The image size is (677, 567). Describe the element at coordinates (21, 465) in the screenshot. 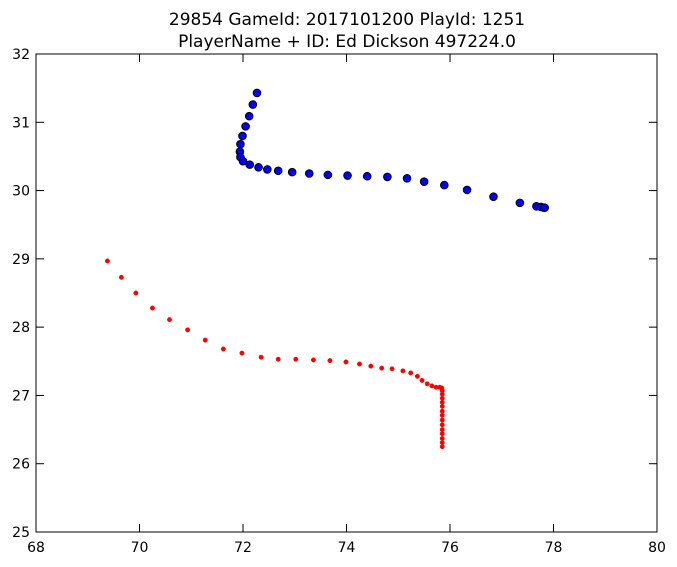

I see `y-tick-label: 26` at that location.